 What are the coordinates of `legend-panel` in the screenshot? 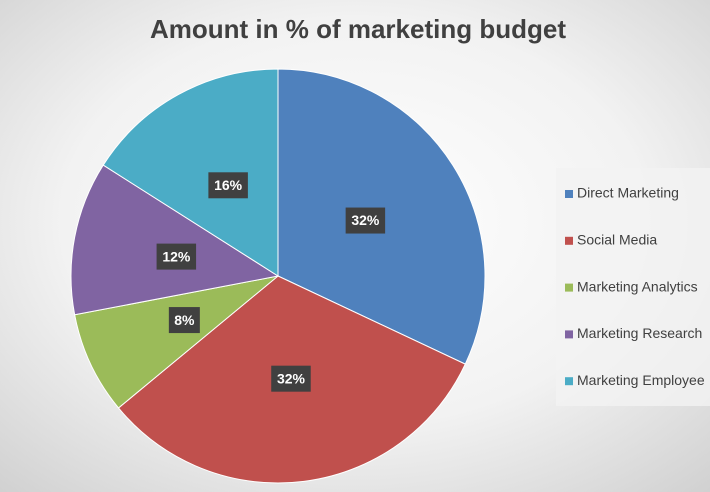 It's located at (633, 287).